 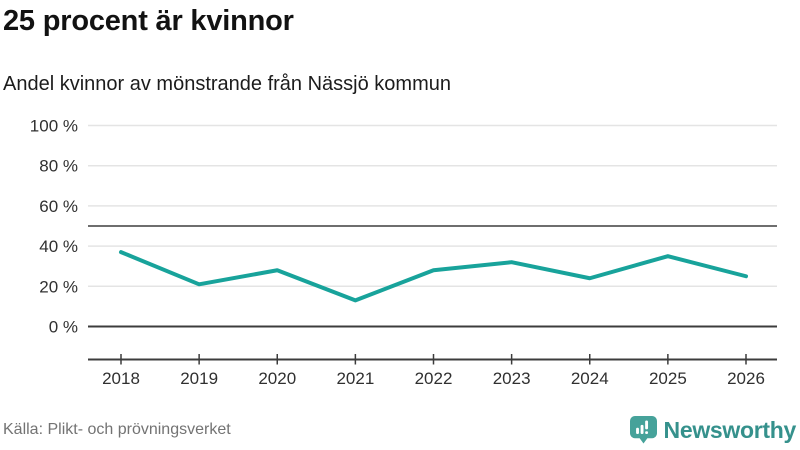 I want to click on source-note: Källa: Plikt- och prövningsverket, so click(x=117, y=429).